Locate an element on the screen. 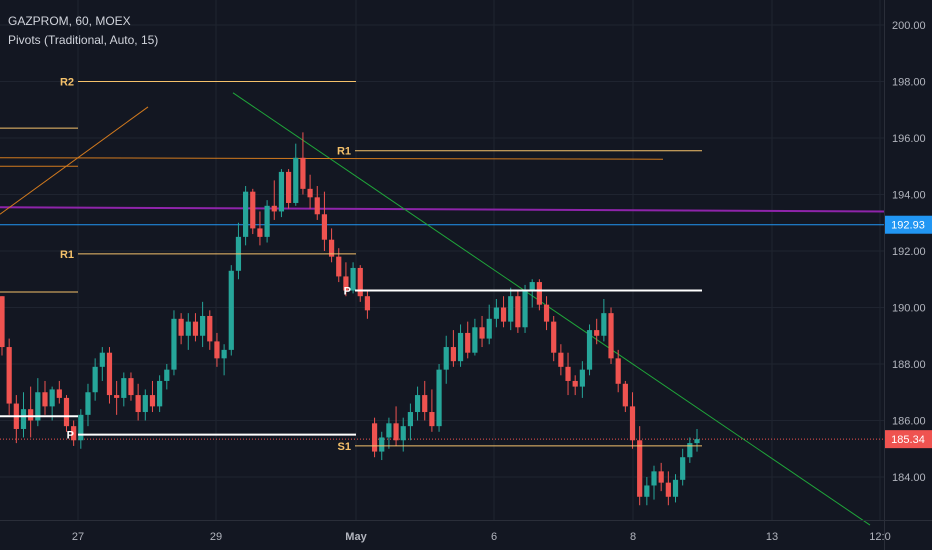  blue-level-badge is located at coordinates (908, 224).